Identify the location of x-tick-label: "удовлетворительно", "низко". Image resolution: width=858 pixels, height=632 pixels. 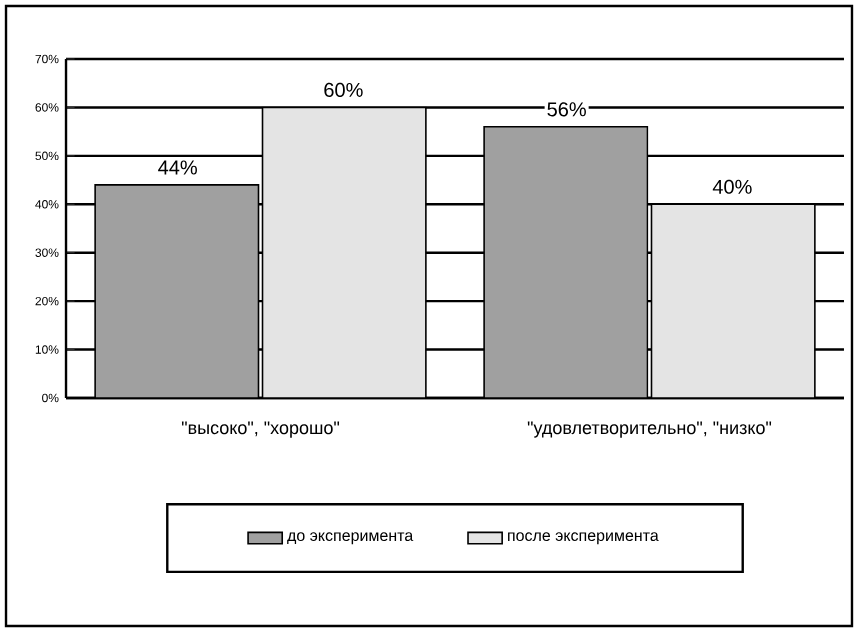
(649, 429).